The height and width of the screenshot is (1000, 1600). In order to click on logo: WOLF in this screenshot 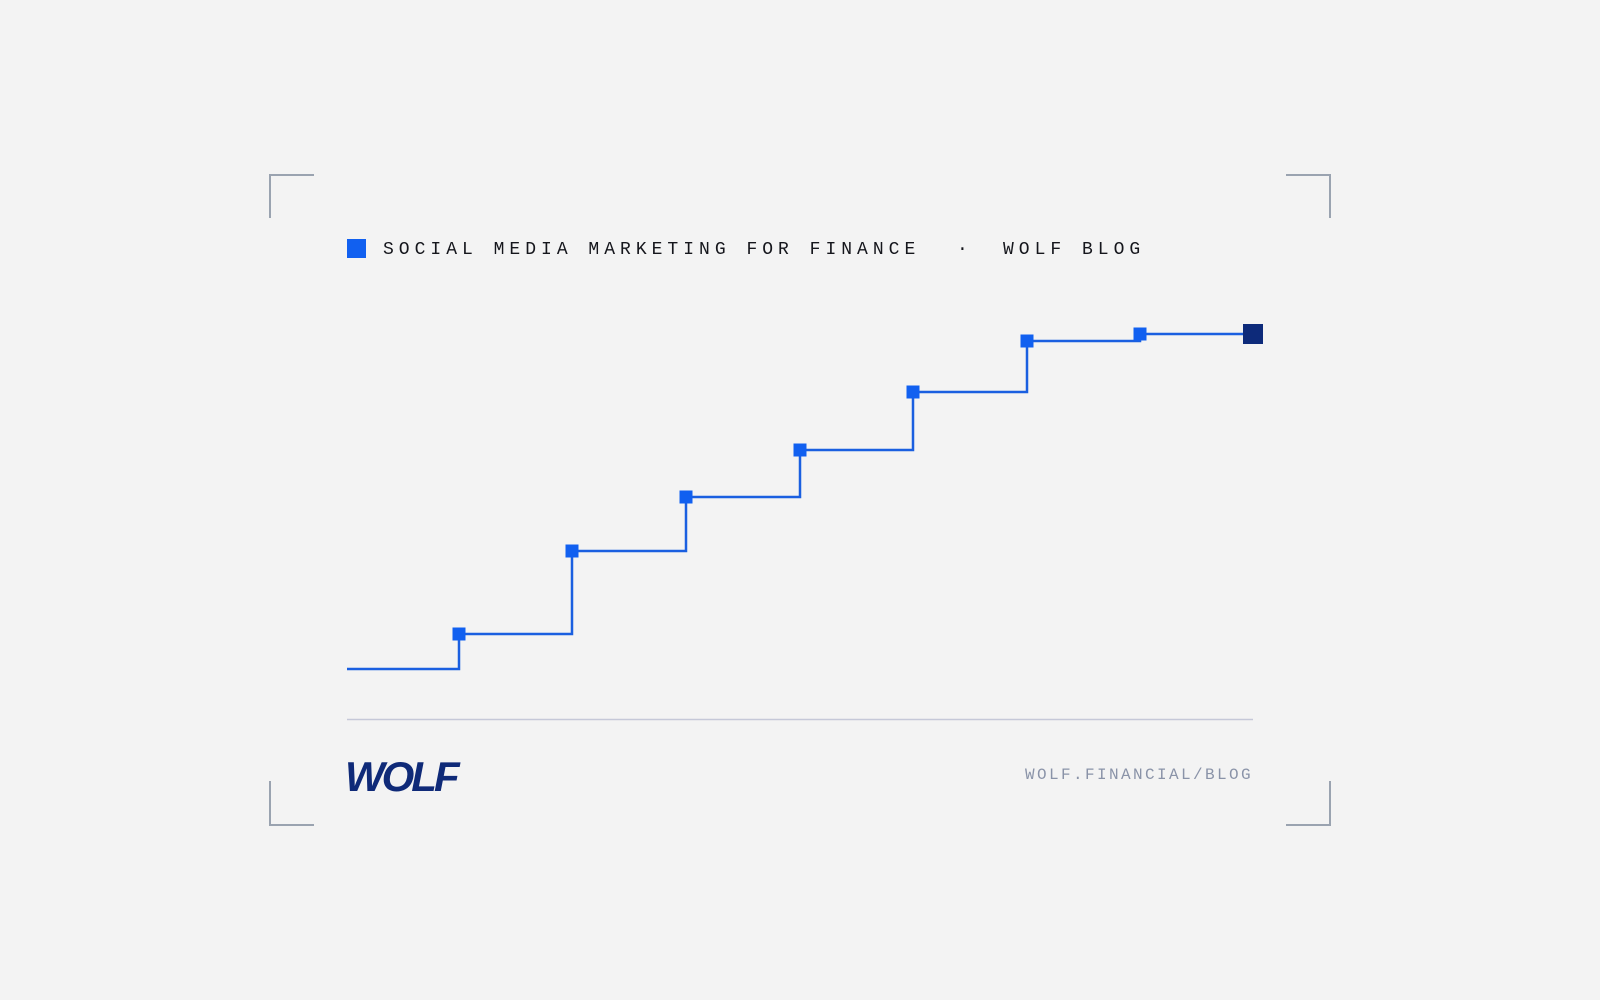, I will do `click(403, 776)`.